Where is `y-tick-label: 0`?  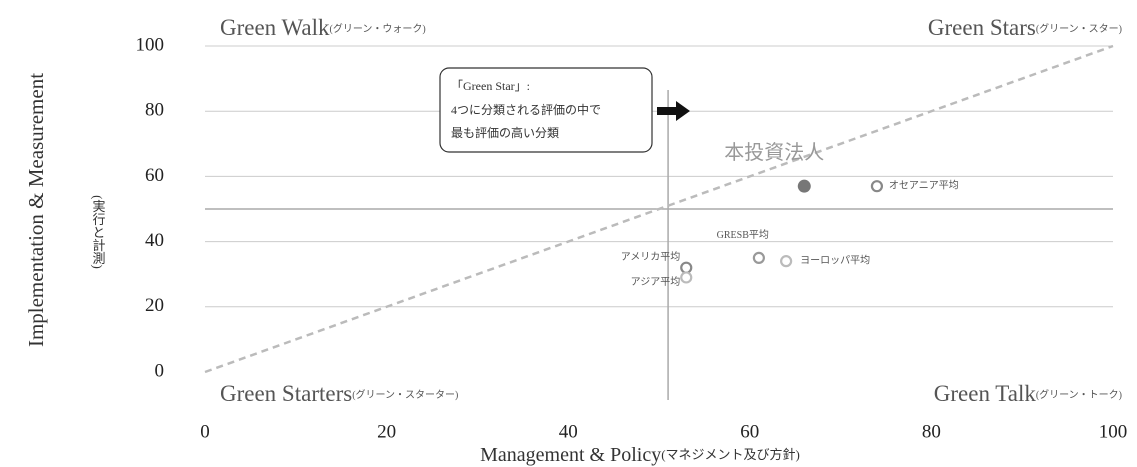
y-tick-label: 0 is located at coordinates (160, 370).